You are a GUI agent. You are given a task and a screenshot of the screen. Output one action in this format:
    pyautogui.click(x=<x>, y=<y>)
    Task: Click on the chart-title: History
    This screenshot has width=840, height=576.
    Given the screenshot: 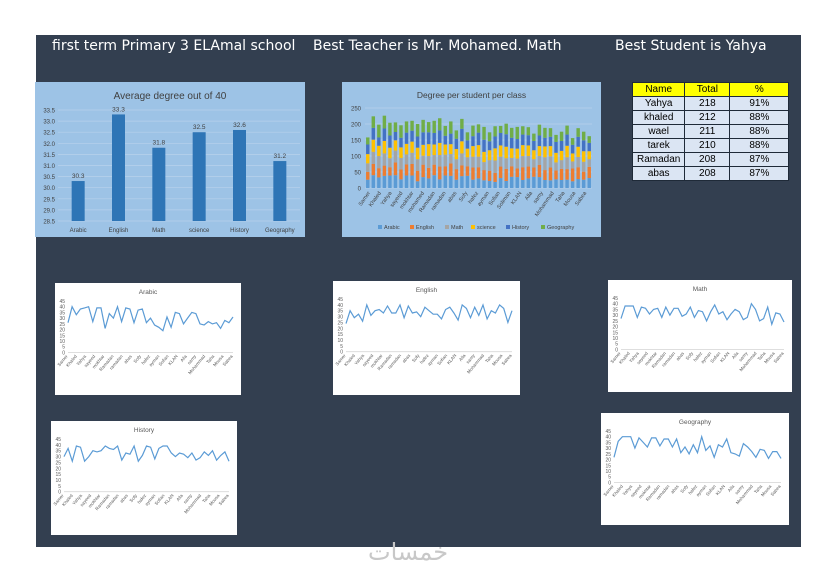 What is the action you would take?
    pyautogui.click(x=144, y=430)
    